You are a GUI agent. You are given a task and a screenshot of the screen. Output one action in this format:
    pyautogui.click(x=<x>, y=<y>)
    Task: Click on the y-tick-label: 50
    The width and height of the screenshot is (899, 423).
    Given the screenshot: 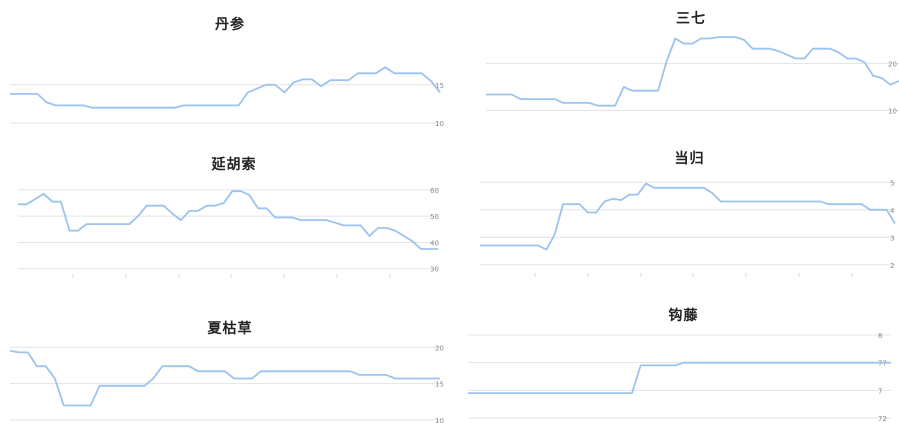 What is the action you would take?
    pyautogui.click(x=434, y=217)
    